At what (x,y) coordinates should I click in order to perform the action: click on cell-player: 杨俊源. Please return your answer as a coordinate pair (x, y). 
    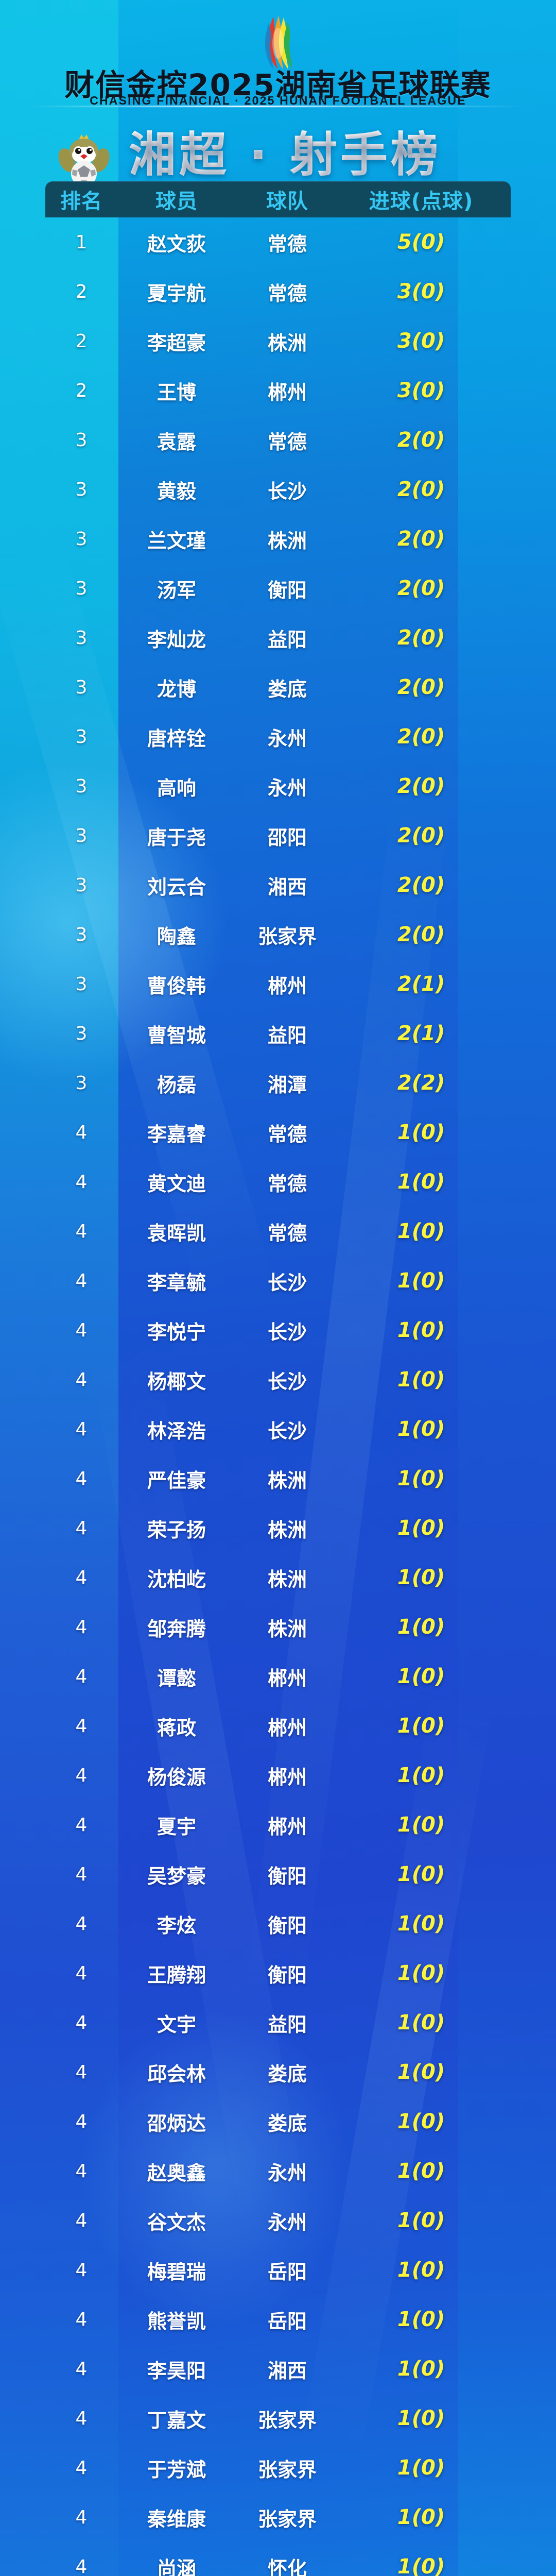
    Looking at the image, I should click on (176, 1777).